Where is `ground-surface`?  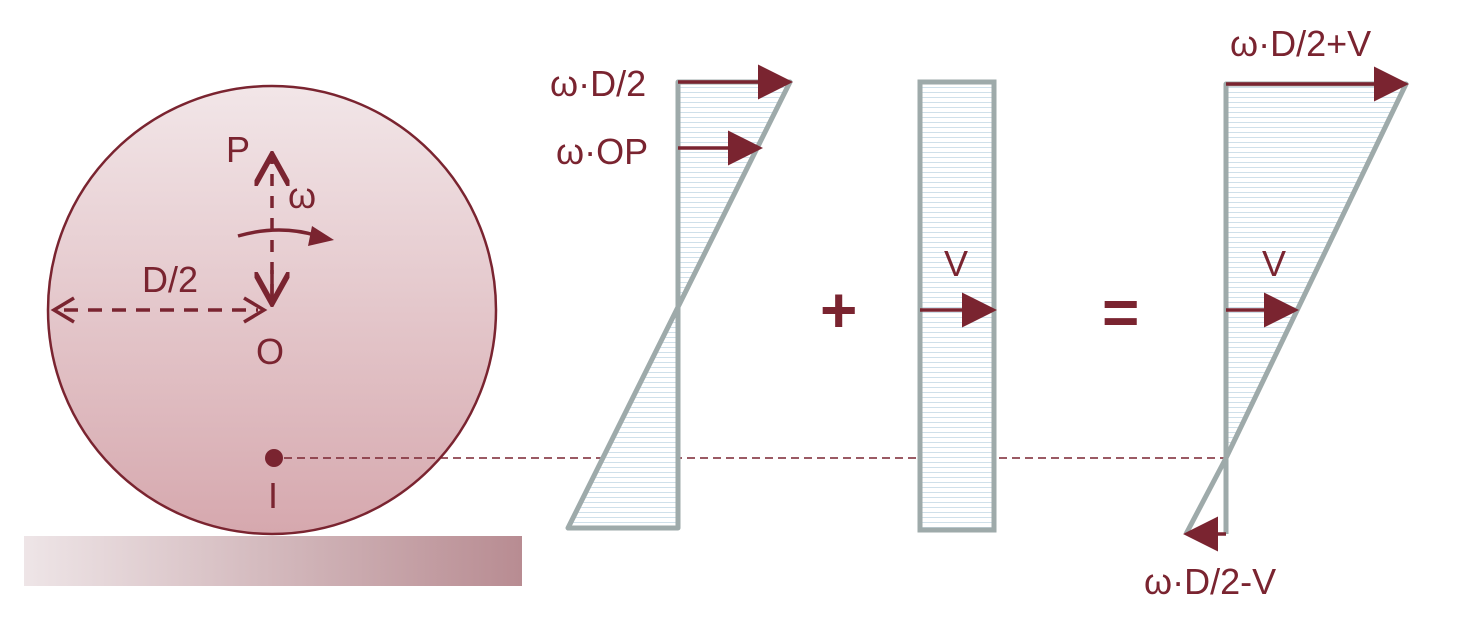
ground-surface is located at coordinates (273, 561).